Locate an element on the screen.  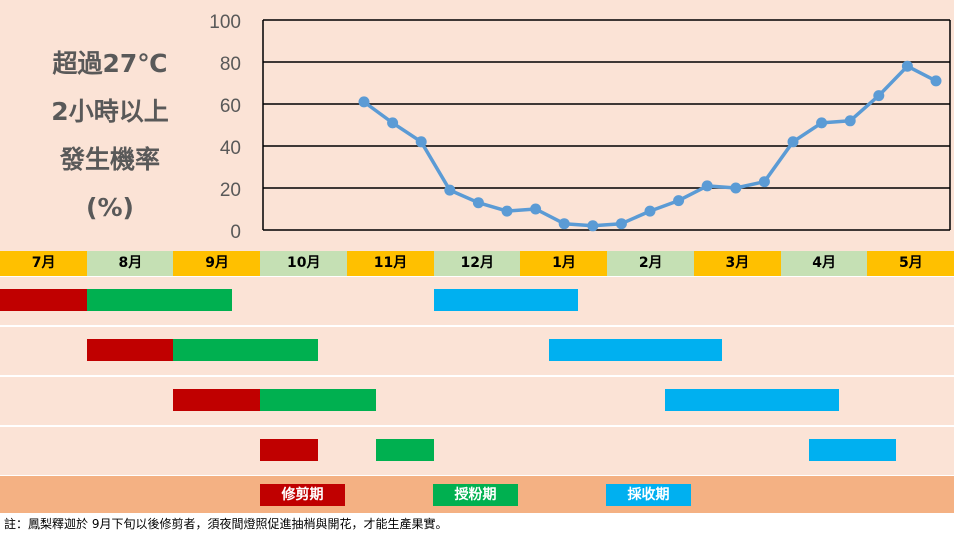
month-label: 4月 is located at coordinates (824, 263).